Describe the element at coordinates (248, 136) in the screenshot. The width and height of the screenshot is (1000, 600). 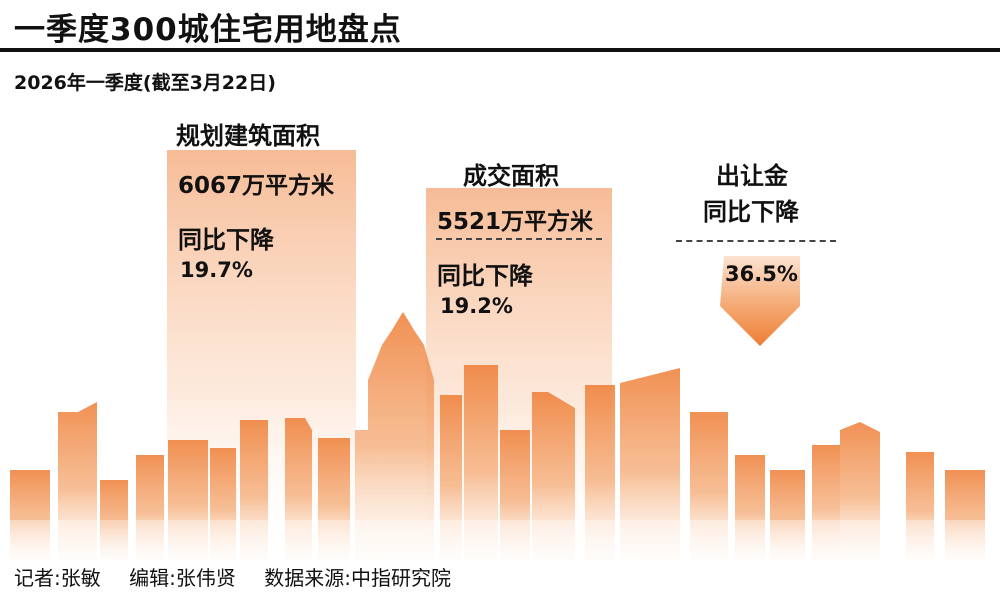
I see `category-label: 规划建筑面积` at that location.